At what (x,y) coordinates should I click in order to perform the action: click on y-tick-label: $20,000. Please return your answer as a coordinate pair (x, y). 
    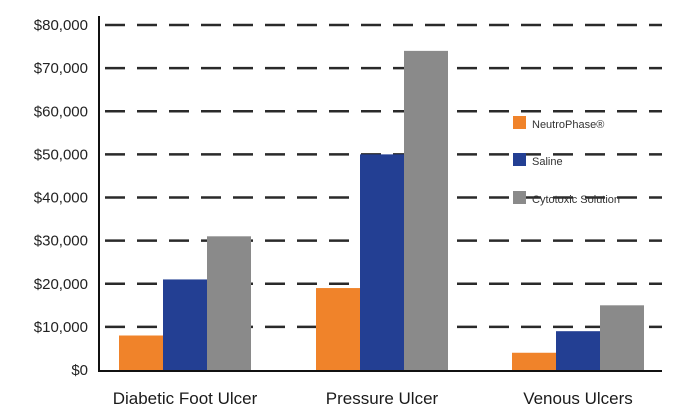
    Looking at the image, I should click on (61, 284).